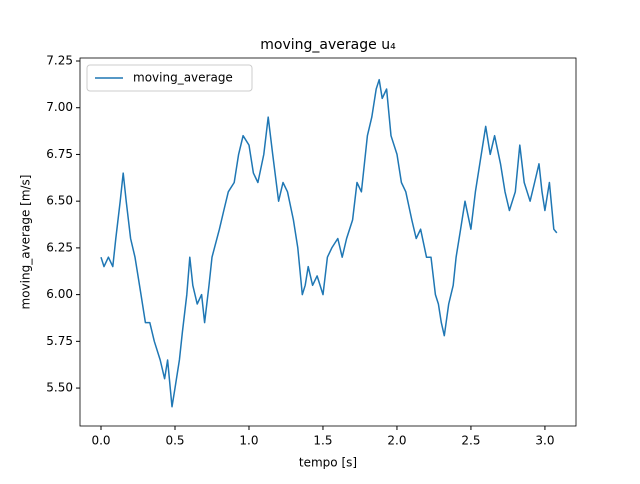  I want to click on legend-label: moving_average, so click(183, 78).